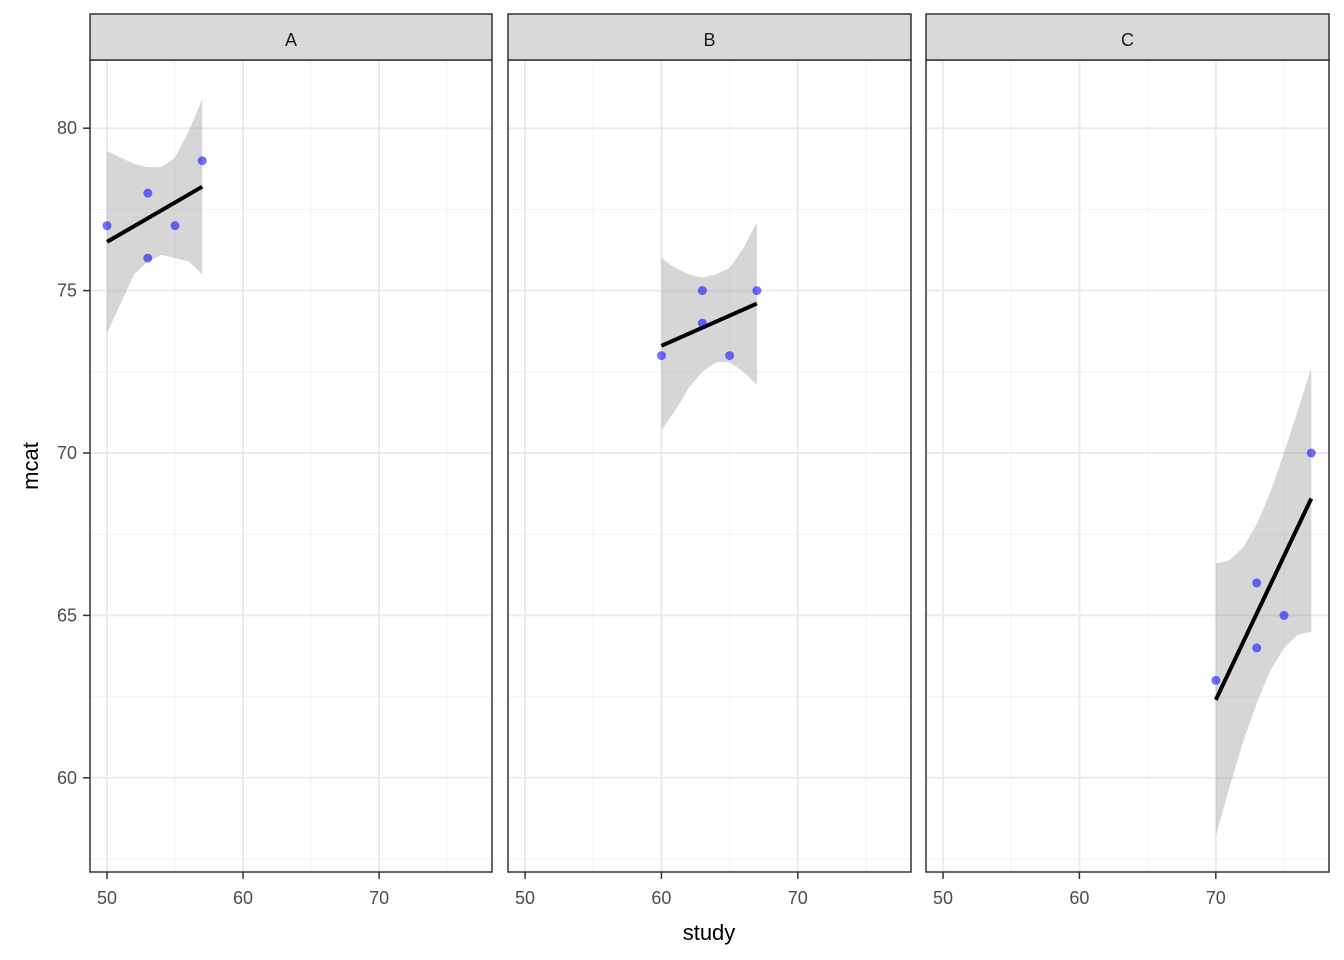 The image size is (1344, 960). I want to click on facet-strip-label: B, so click(709, 40).